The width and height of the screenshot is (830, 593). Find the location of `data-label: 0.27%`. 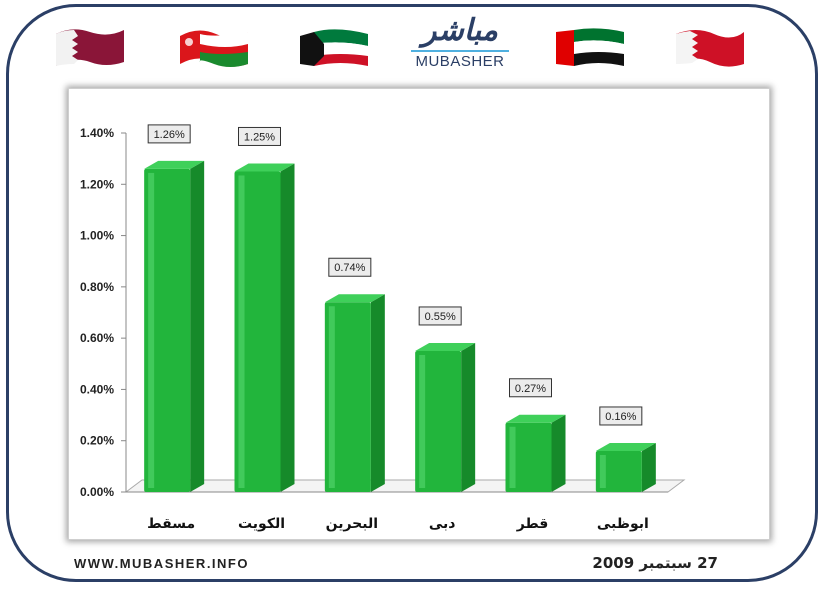

data-label: 0.27% is located at coordinates (530, 389).